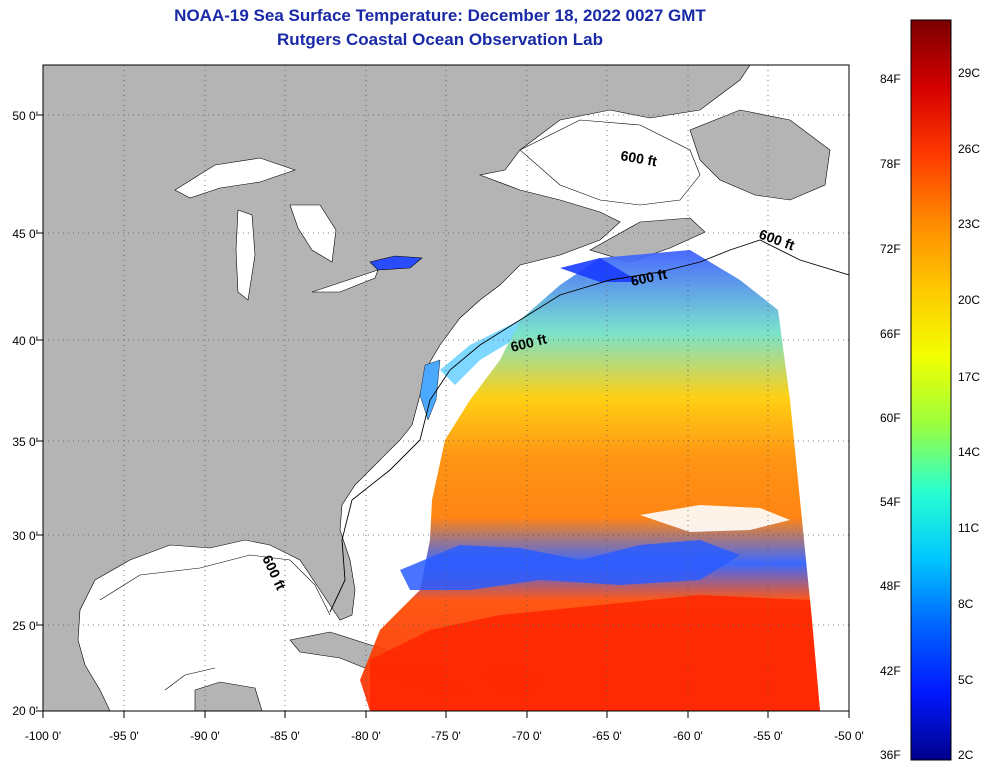  What do you see at coordinates (313, 233) in the screenshot?
I see `lake-huron` at bounding box center [313, 233].